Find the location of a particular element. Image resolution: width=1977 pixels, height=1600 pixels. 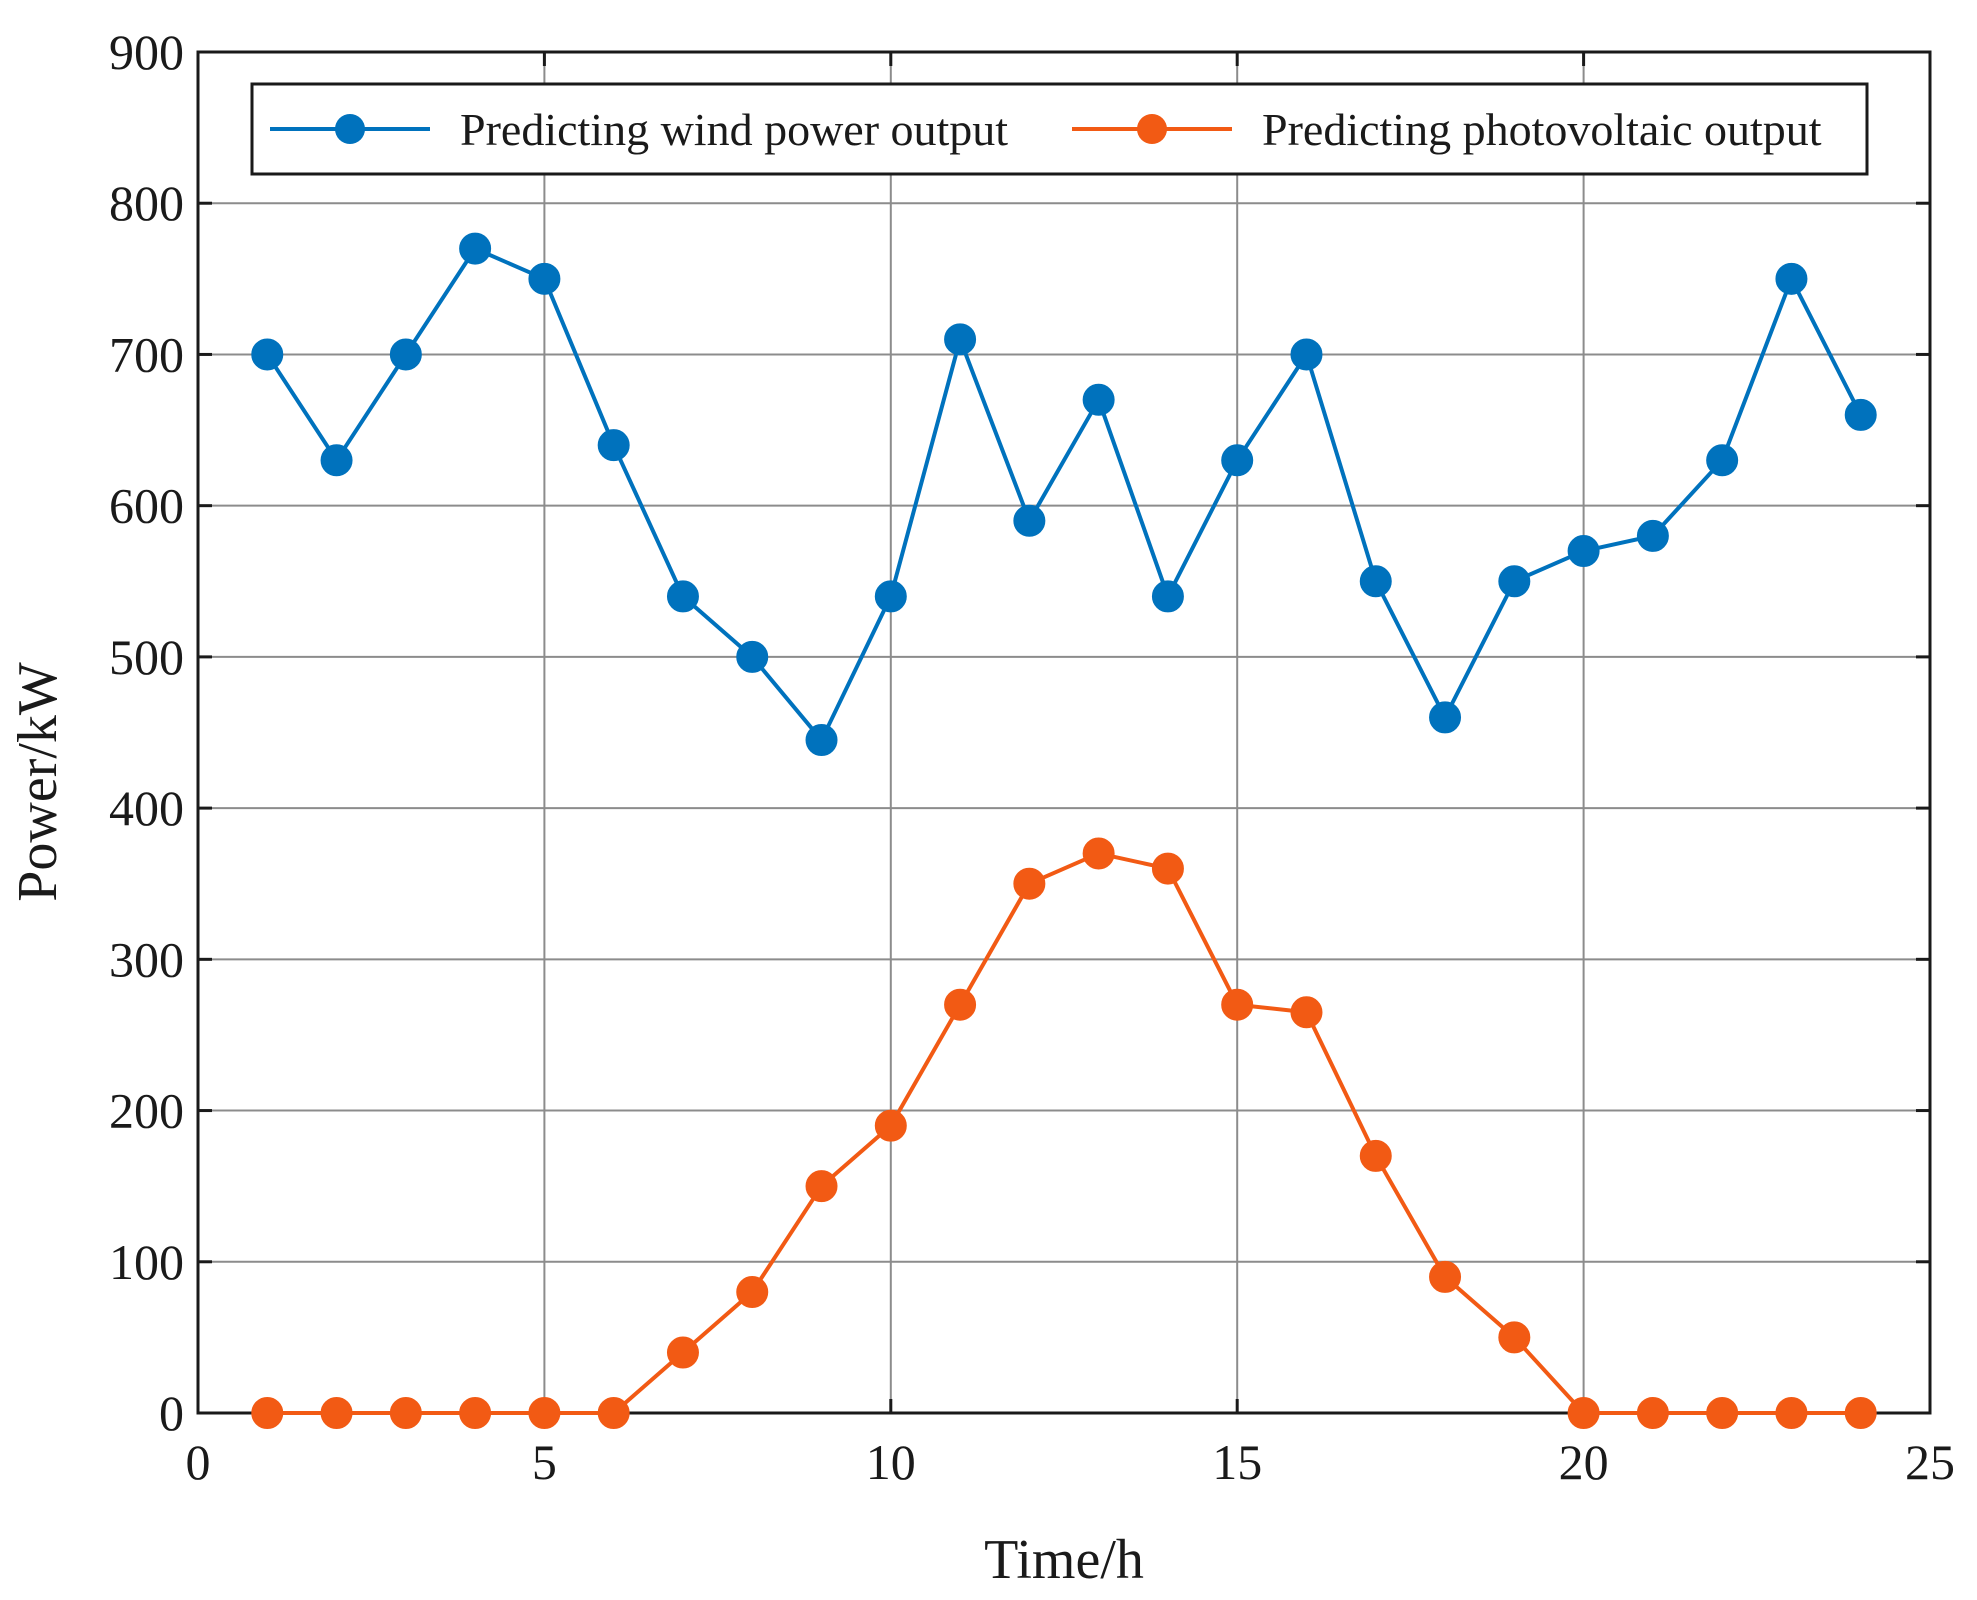

x-tick-label: 25 is located at coordinates (1930, 1462).